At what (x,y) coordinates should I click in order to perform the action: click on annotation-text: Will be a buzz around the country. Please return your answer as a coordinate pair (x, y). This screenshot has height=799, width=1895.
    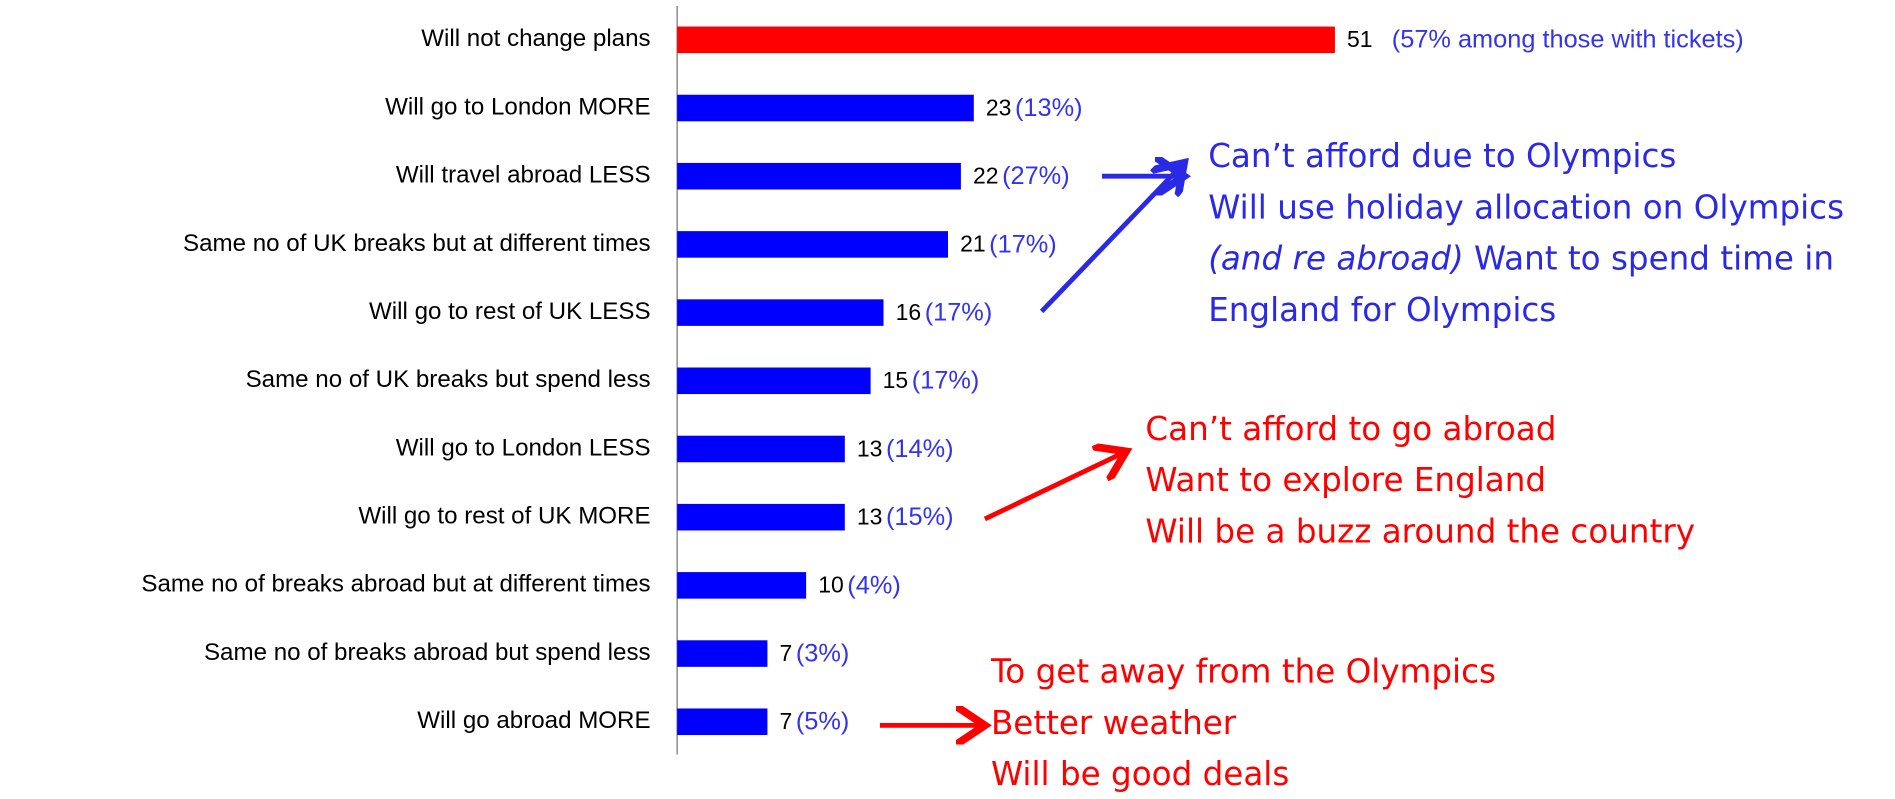
    Looking at the image, I should click on (1420, 531).